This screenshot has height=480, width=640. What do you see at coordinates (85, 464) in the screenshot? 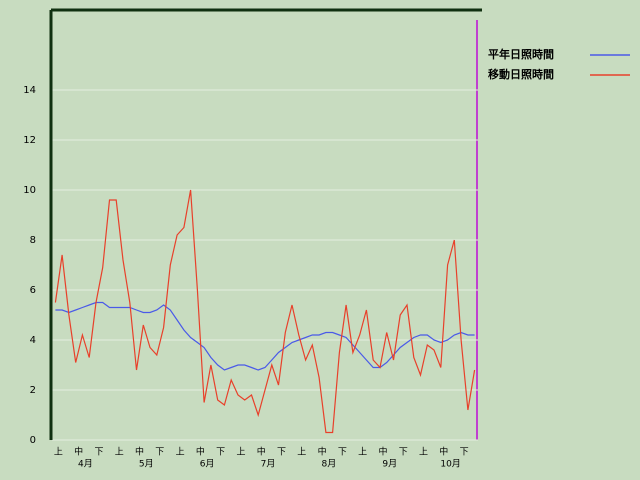
I see `month-label: 4月` at bounding box center [85, 464].